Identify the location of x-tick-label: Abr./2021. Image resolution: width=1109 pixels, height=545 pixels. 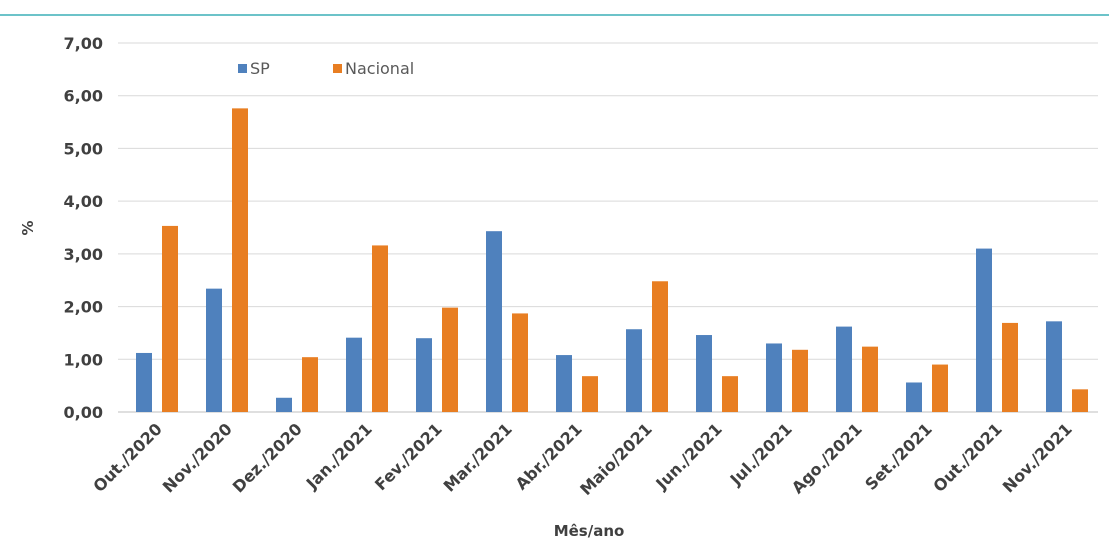
(549, 456).